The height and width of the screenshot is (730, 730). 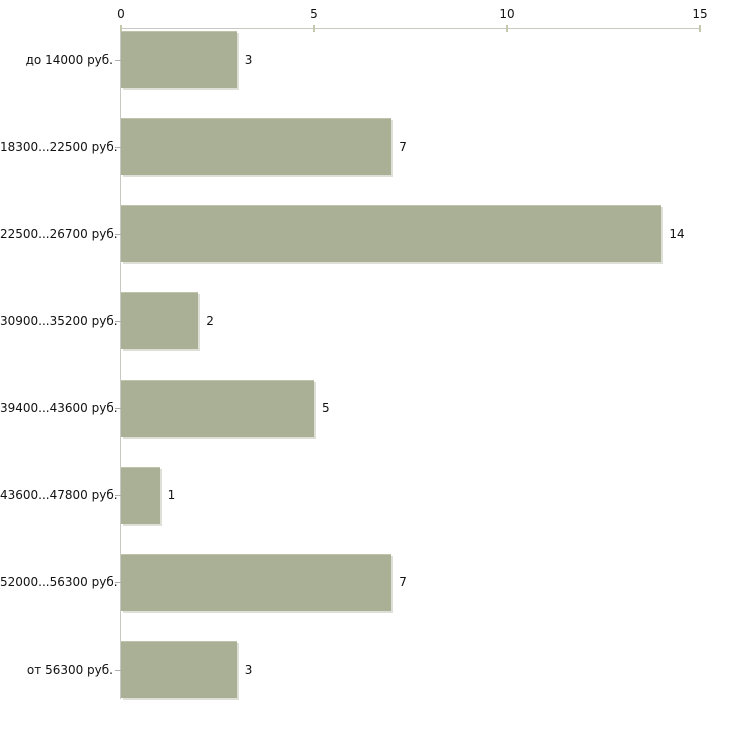 I want to click on x-tick-label: 0, so click(x=121, y=14).